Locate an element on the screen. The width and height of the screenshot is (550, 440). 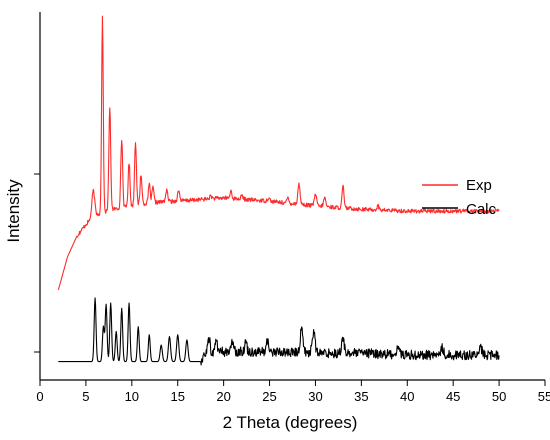
legend: Exp Calc is located at coordinates (459, 197).